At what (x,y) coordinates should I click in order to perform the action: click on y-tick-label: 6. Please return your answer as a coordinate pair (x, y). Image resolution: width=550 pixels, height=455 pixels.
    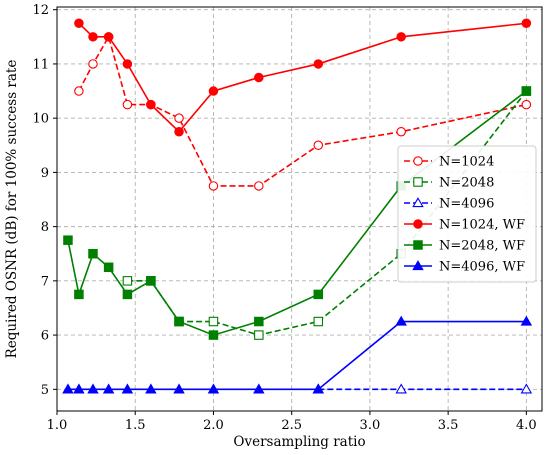
    Looking at the image, I should click on (45, 336).